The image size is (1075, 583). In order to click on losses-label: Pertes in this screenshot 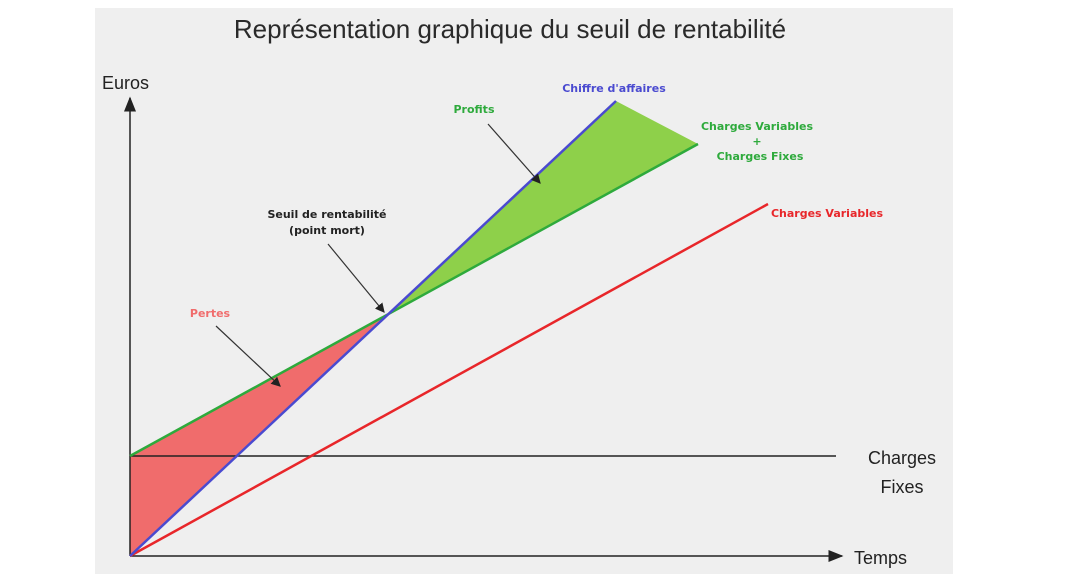, I will do `click(210, 313)`.